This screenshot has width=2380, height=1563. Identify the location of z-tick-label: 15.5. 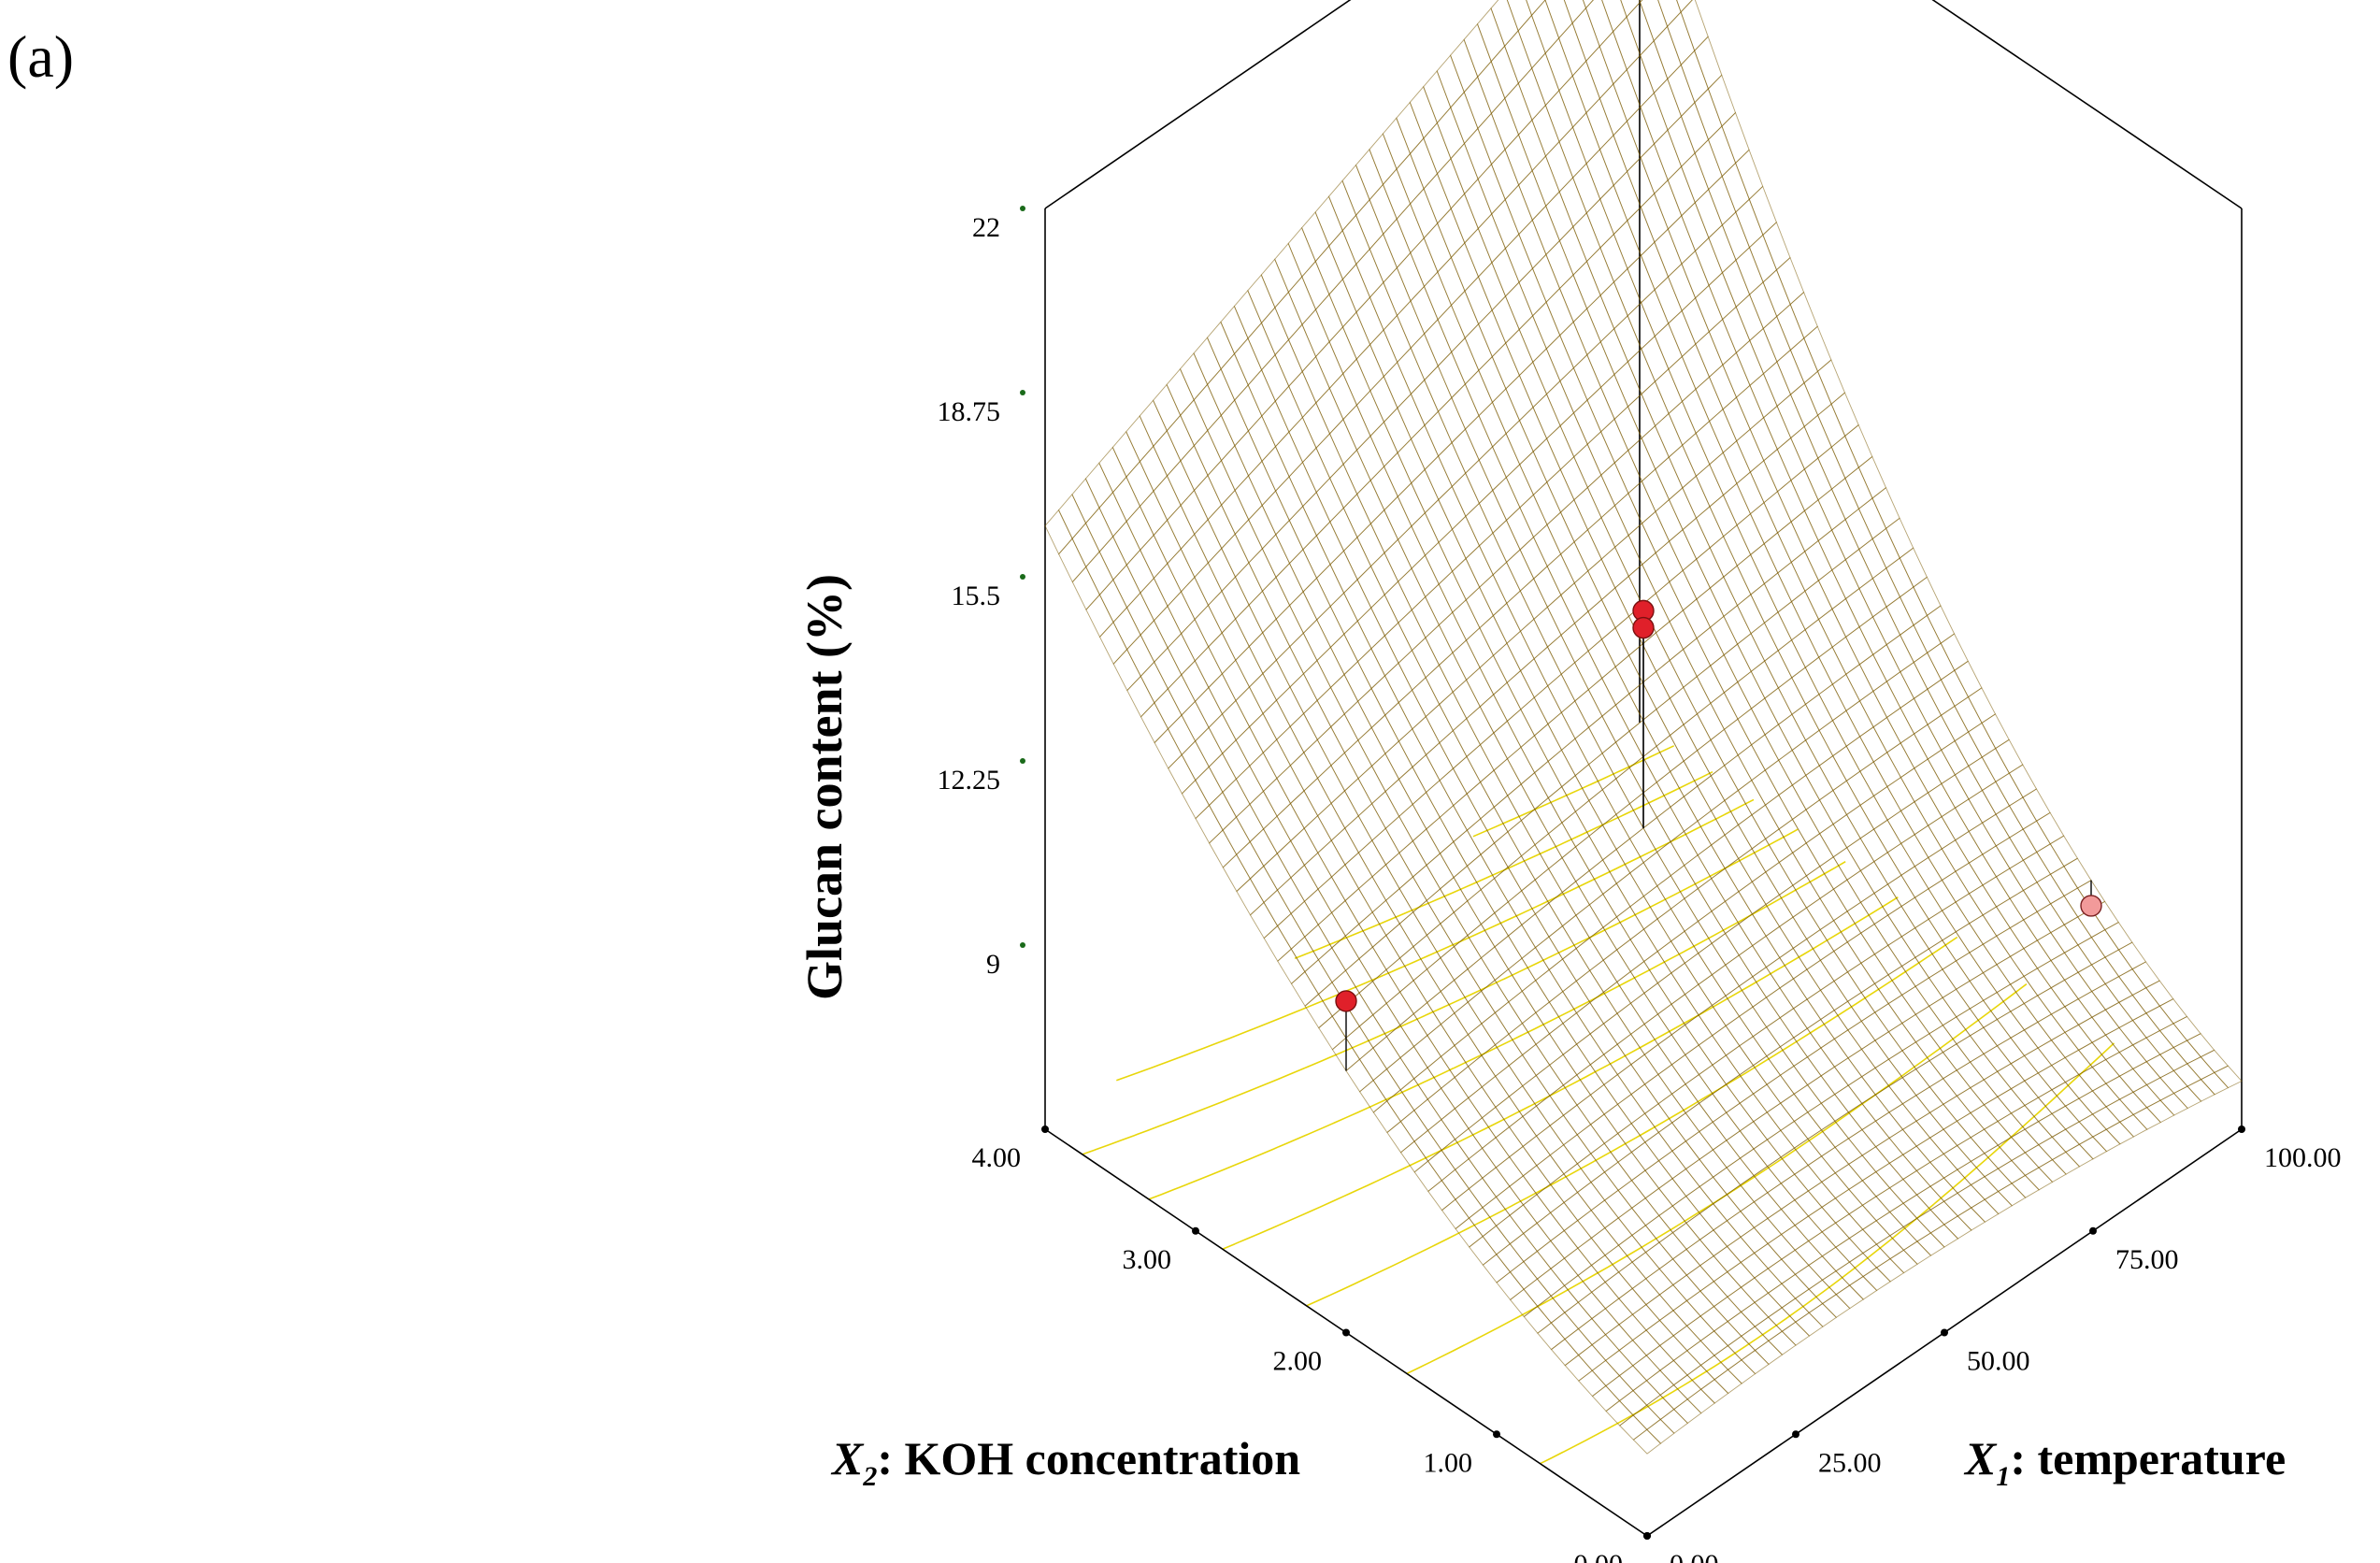
(976, 596).